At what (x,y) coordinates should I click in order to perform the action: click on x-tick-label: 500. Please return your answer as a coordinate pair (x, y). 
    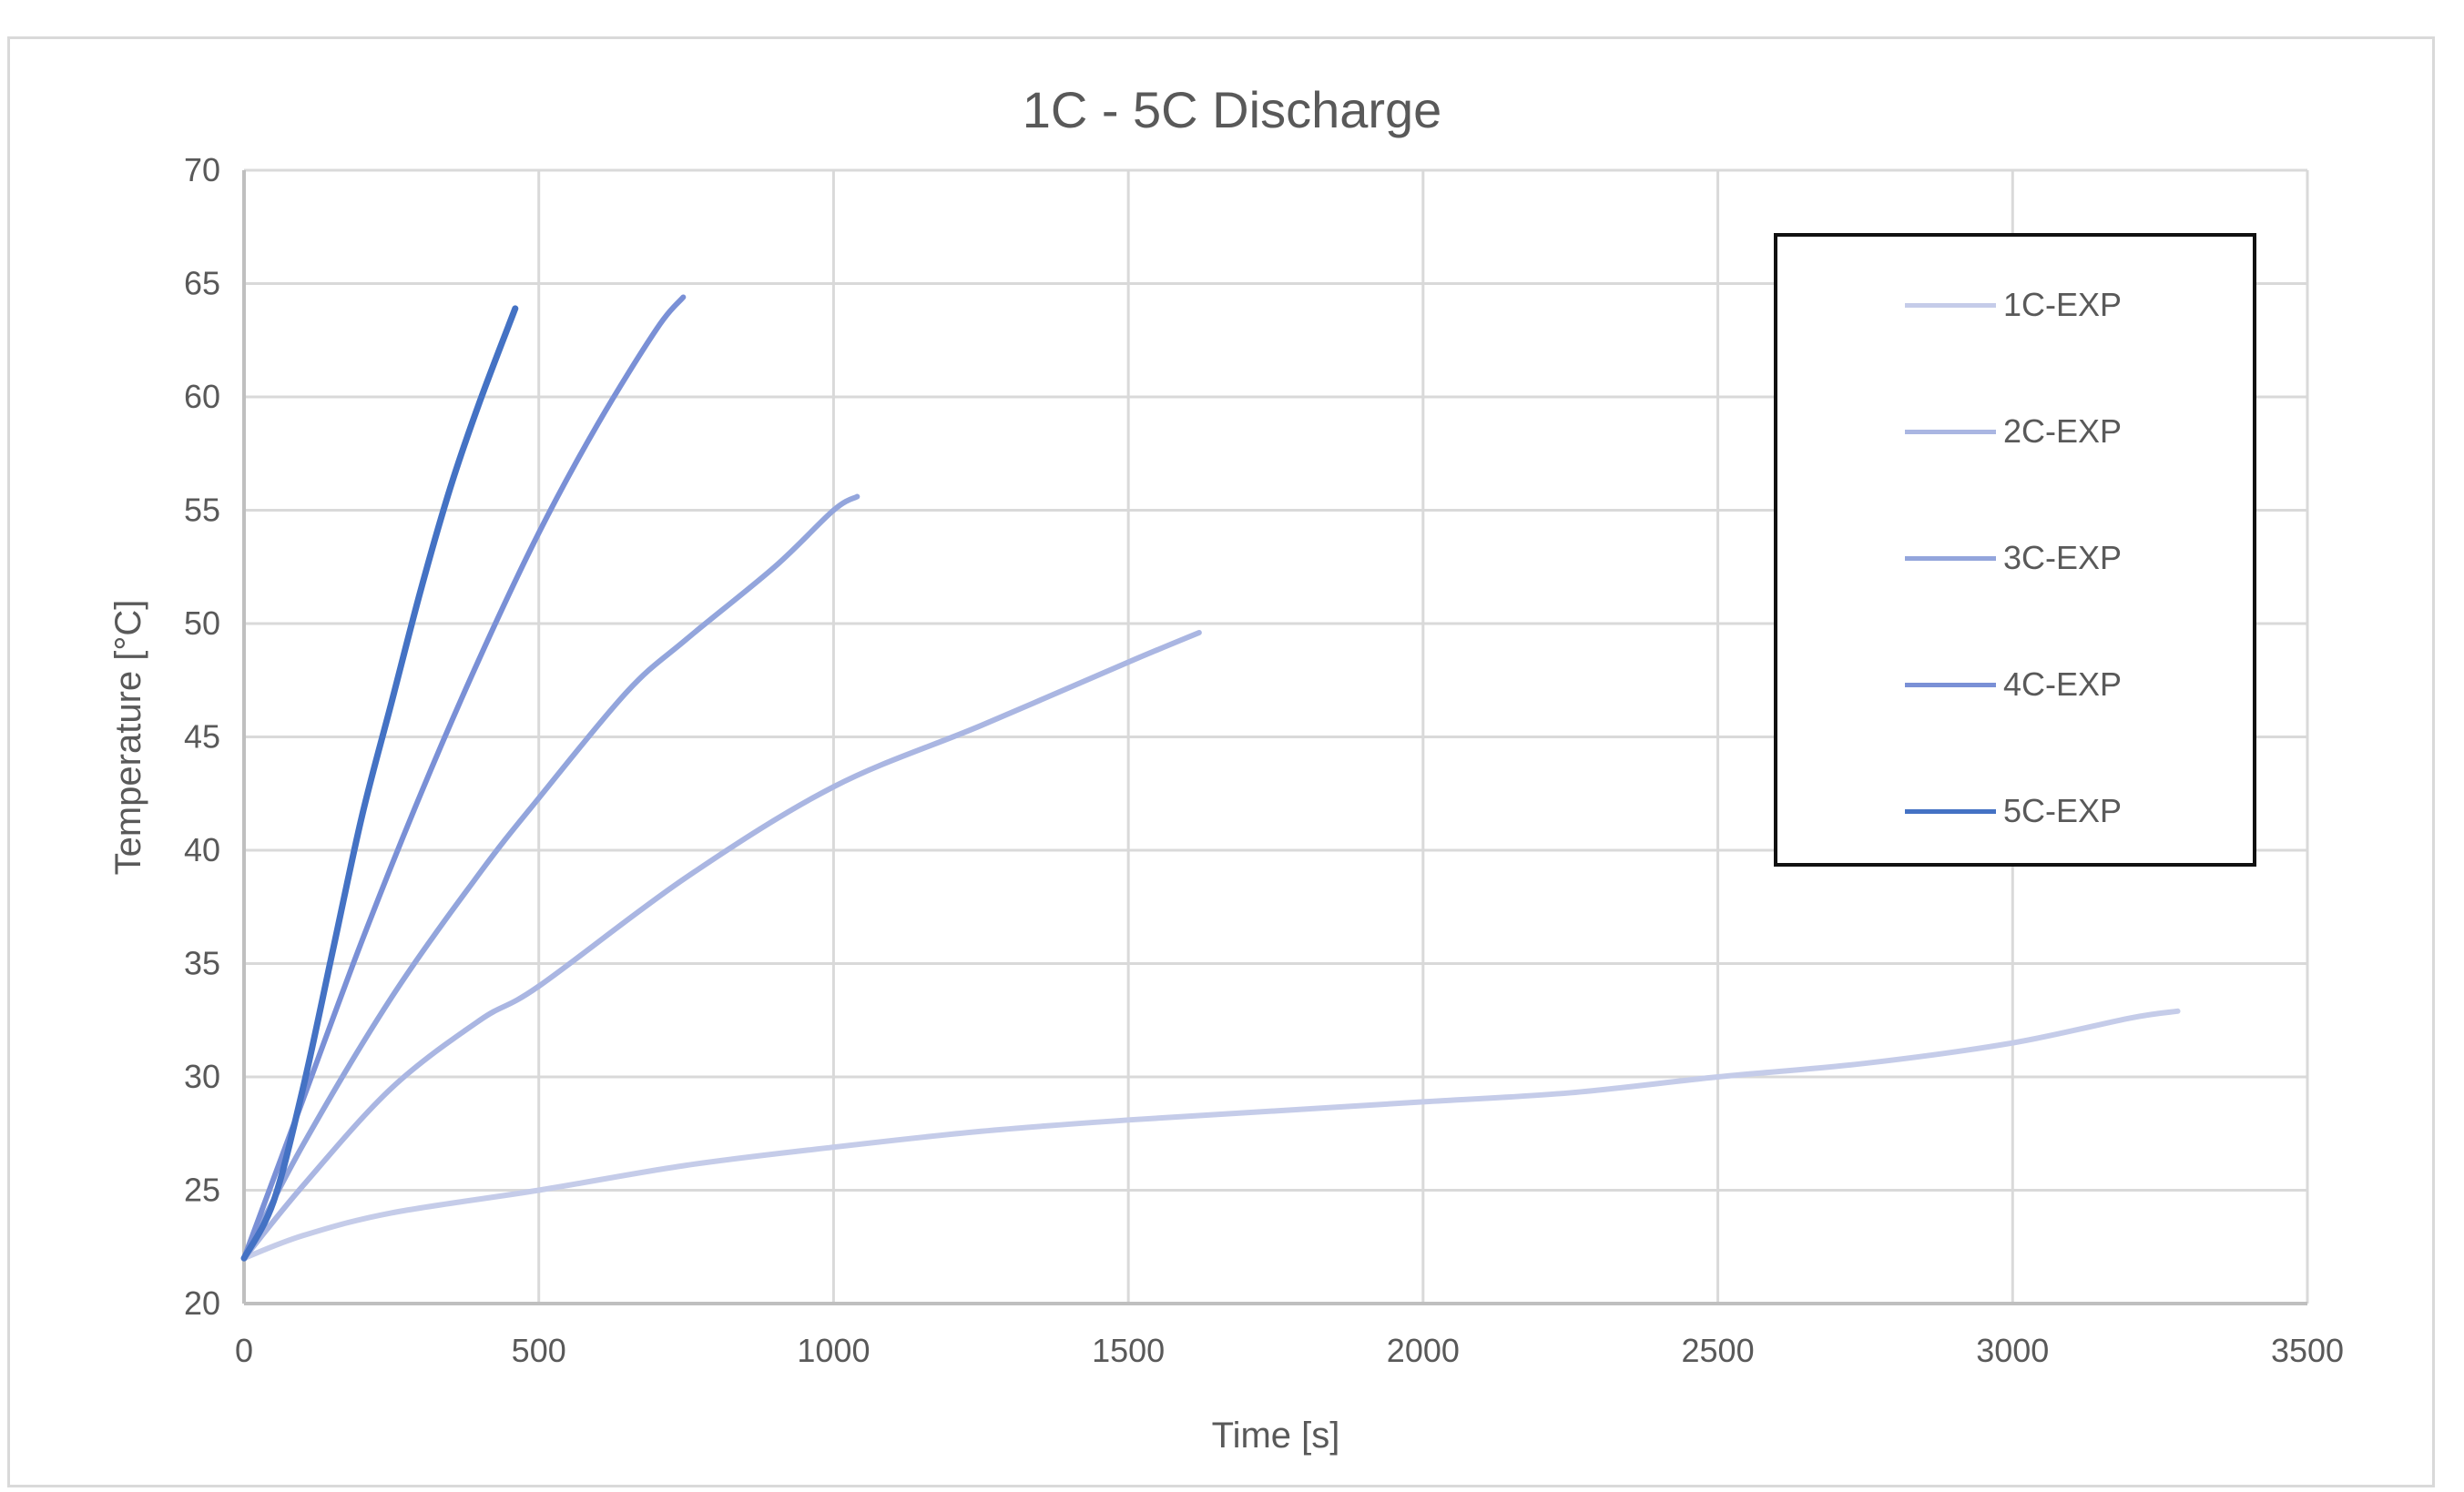
    Looking at the image, I should click on (539, 1350).